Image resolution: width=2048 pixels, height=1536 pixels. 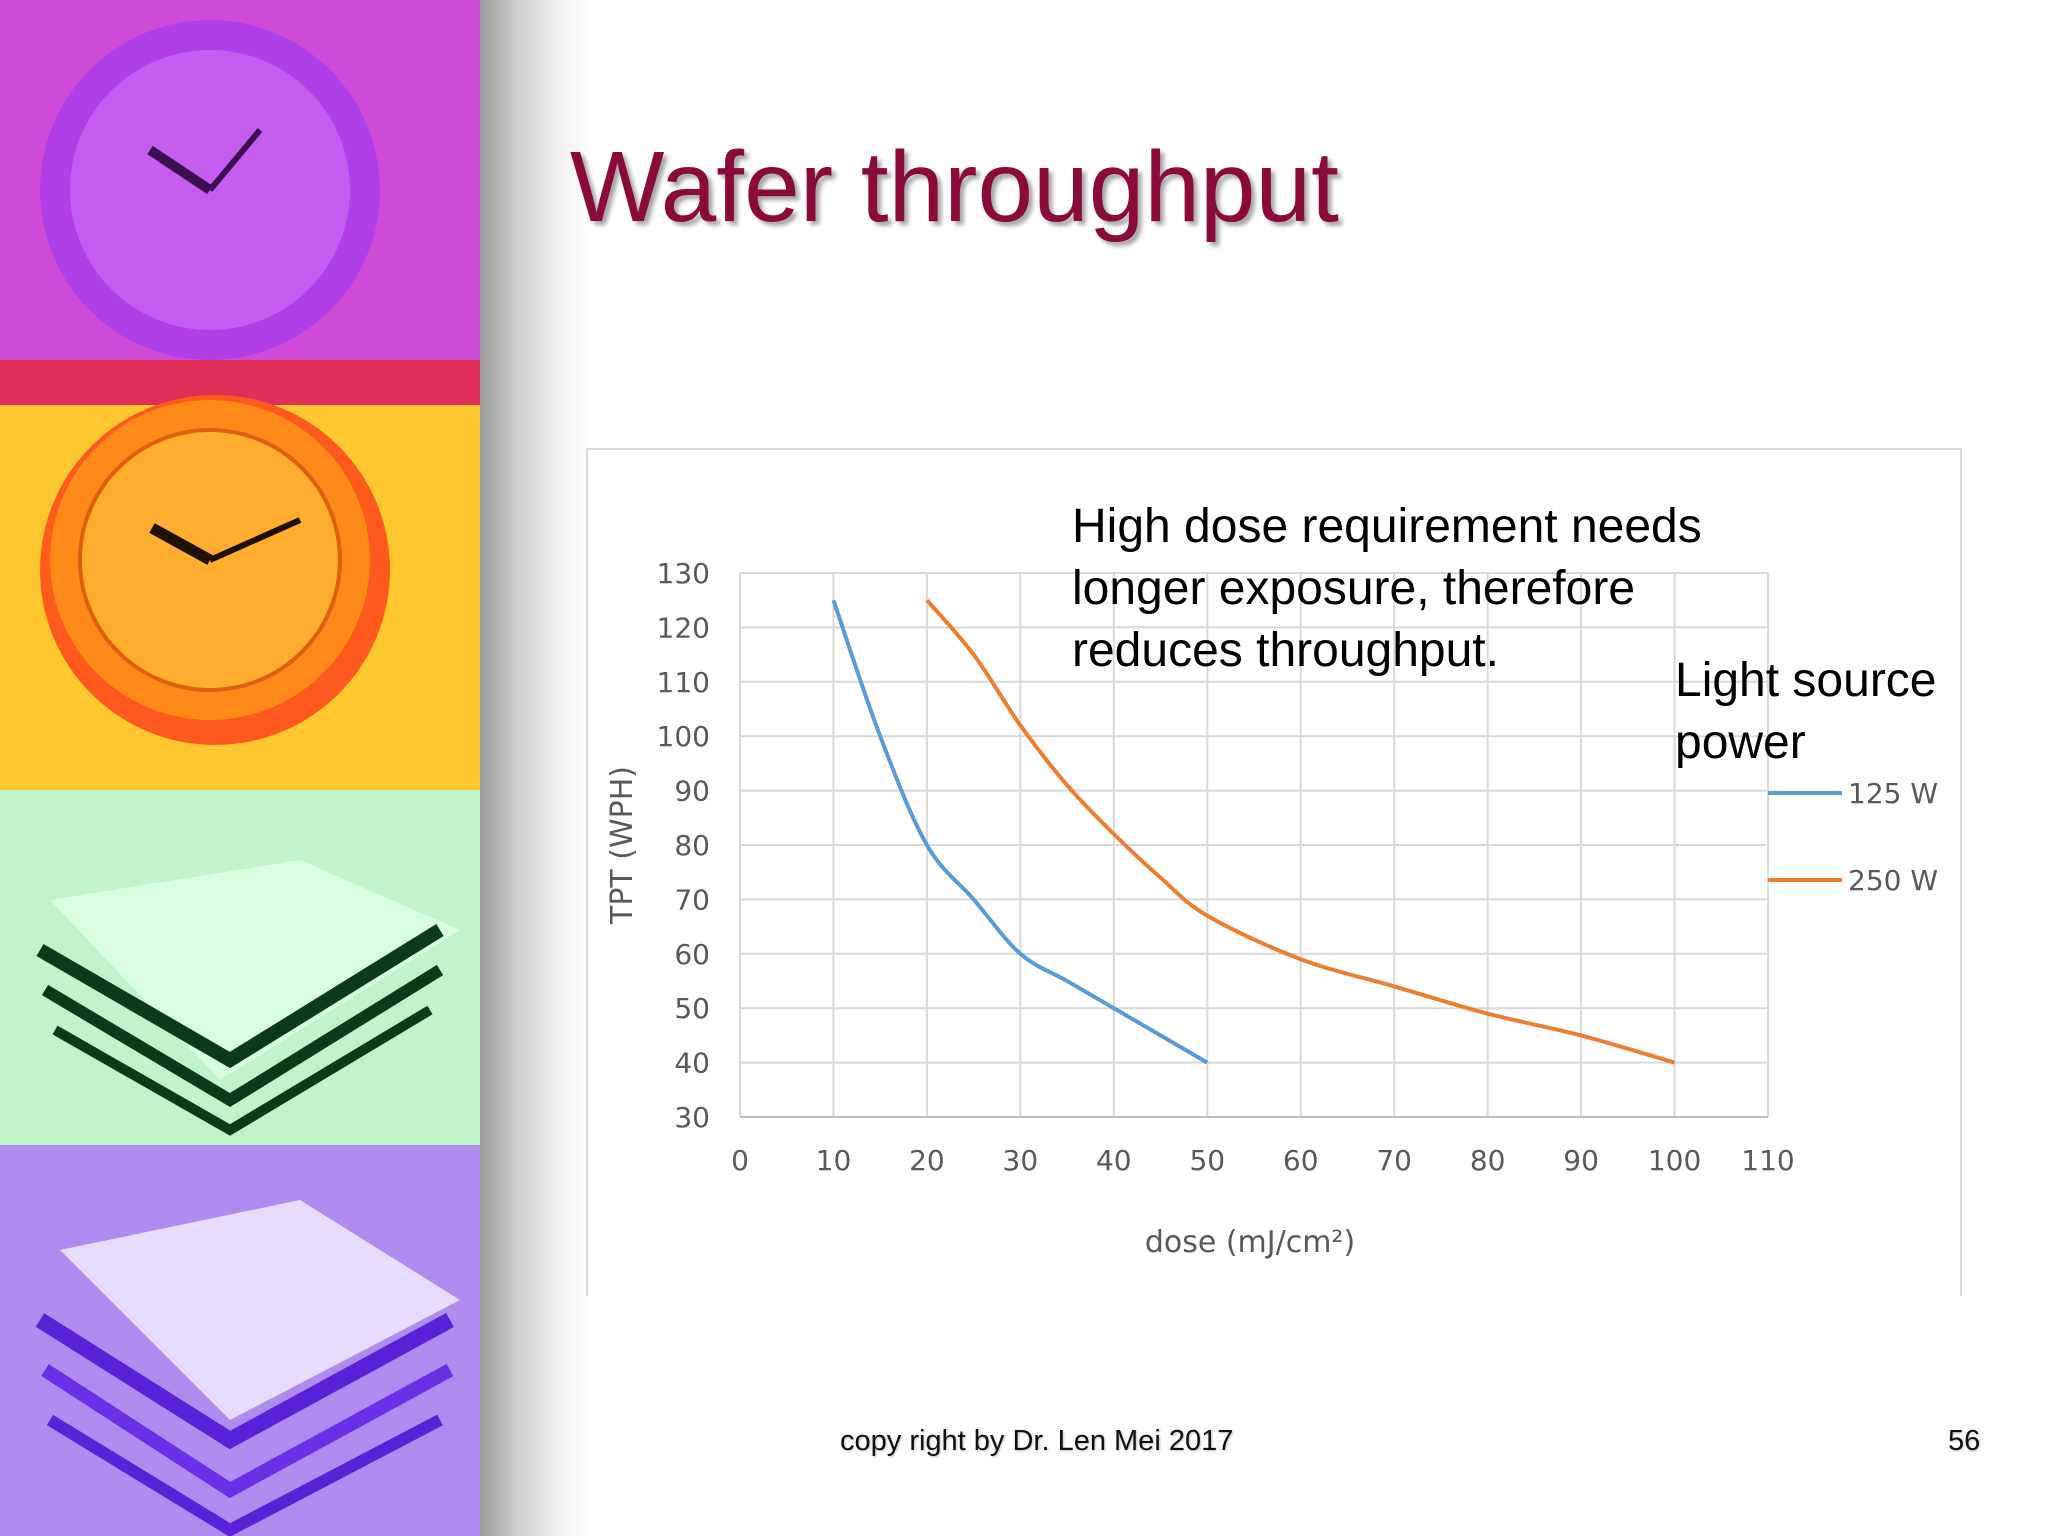 What do you see at coordinates (692, 845) in the screenshot?
I see `y-tick-label: 80` at bounding box center [692, 845].